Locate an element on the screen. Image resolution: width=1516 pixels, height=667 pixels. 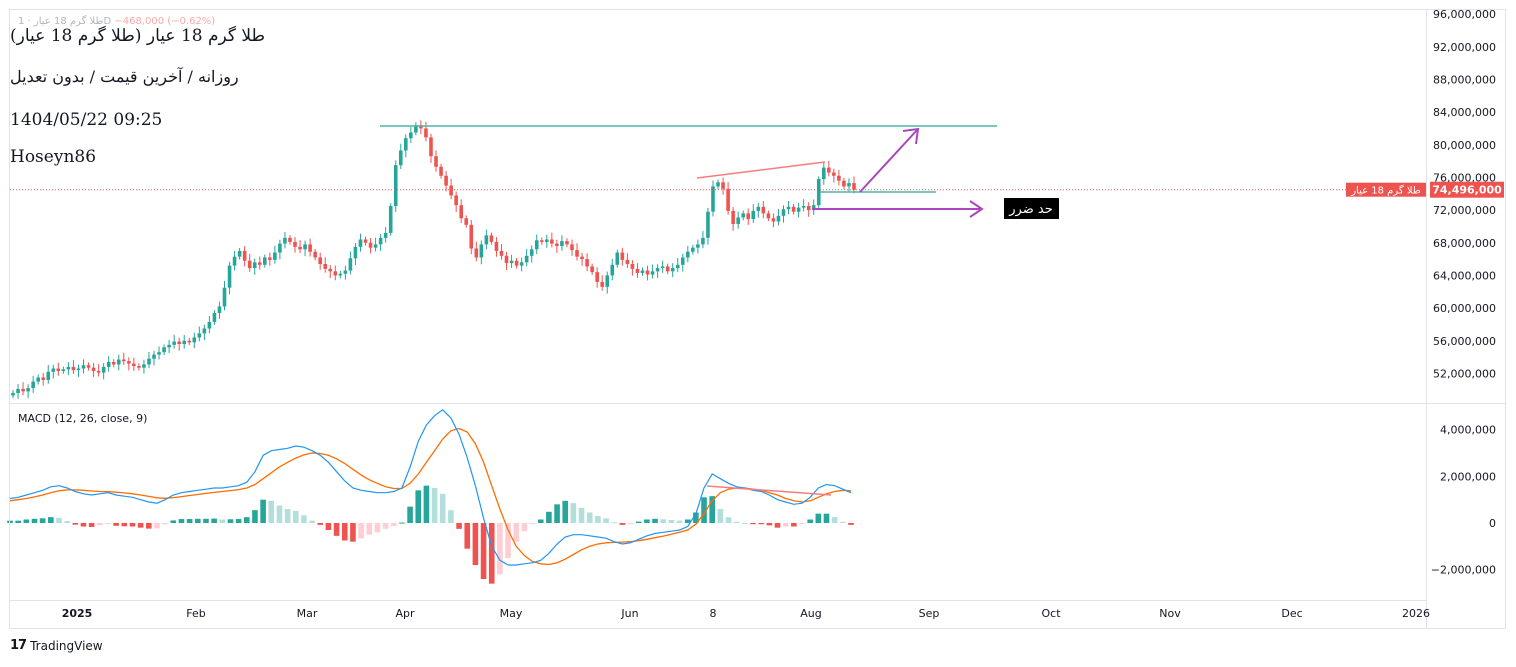
chart-author: Hoseyn86 is located at coordinates (53, 157).